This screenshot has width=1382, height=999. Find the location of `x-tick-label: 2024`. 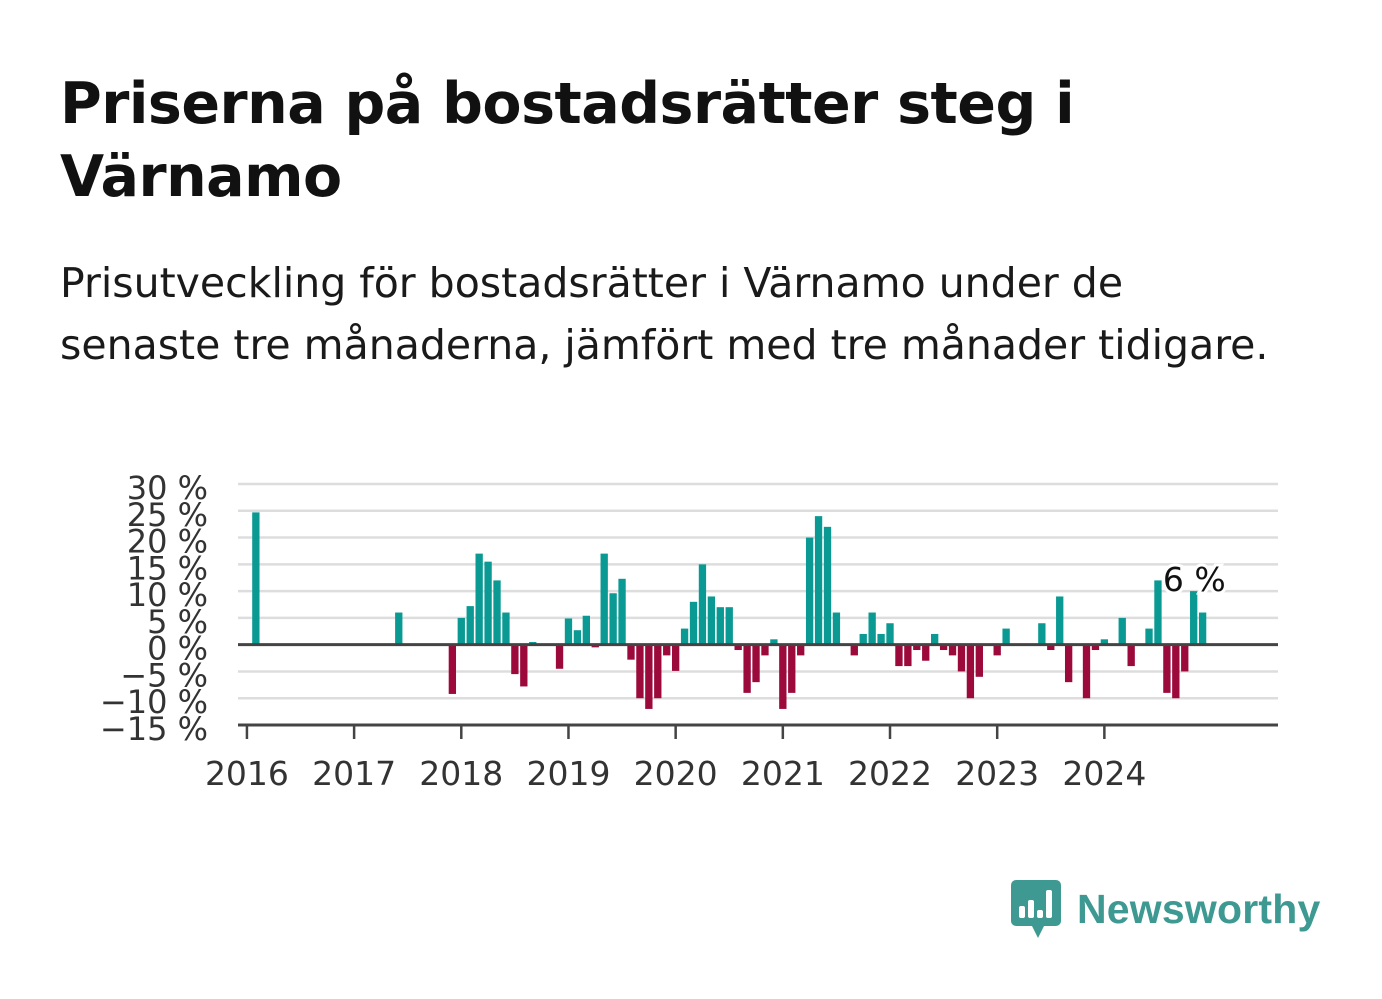

x-tick-label: 2024 is located at coordinates (1104, 773).